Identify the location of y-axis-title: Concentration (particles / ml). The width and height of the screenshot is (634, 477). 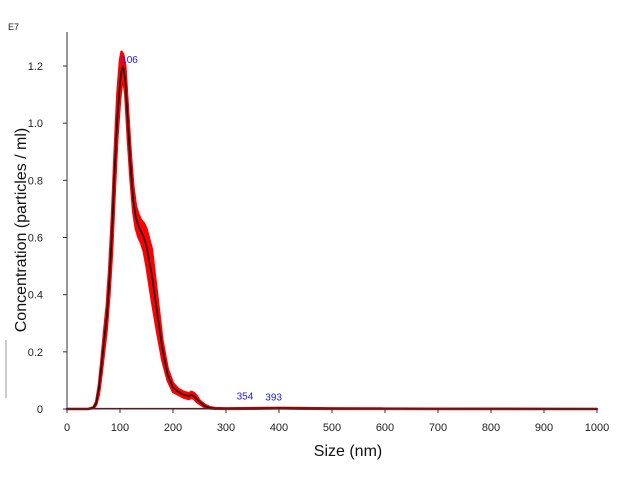
(21, 230).